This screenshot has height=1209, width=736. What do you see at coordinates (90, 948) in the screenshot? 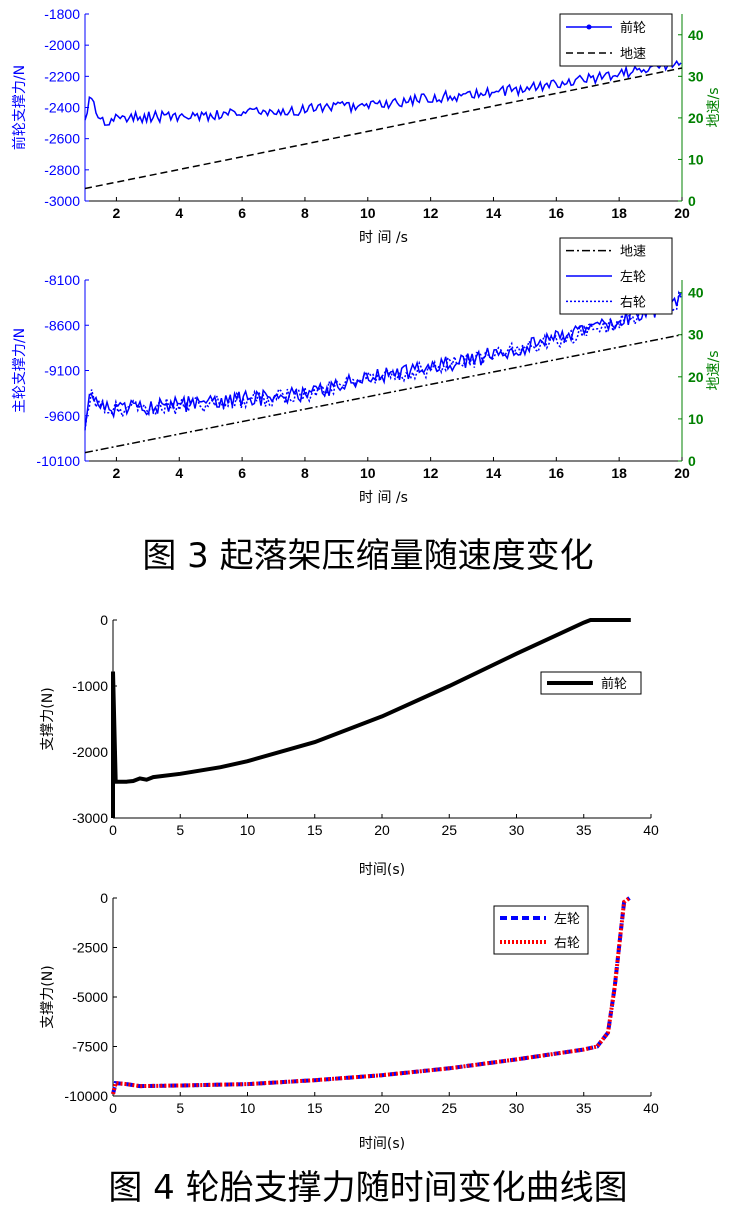
I see `y-tick-label: -2500` at bounding box center [90, 948].